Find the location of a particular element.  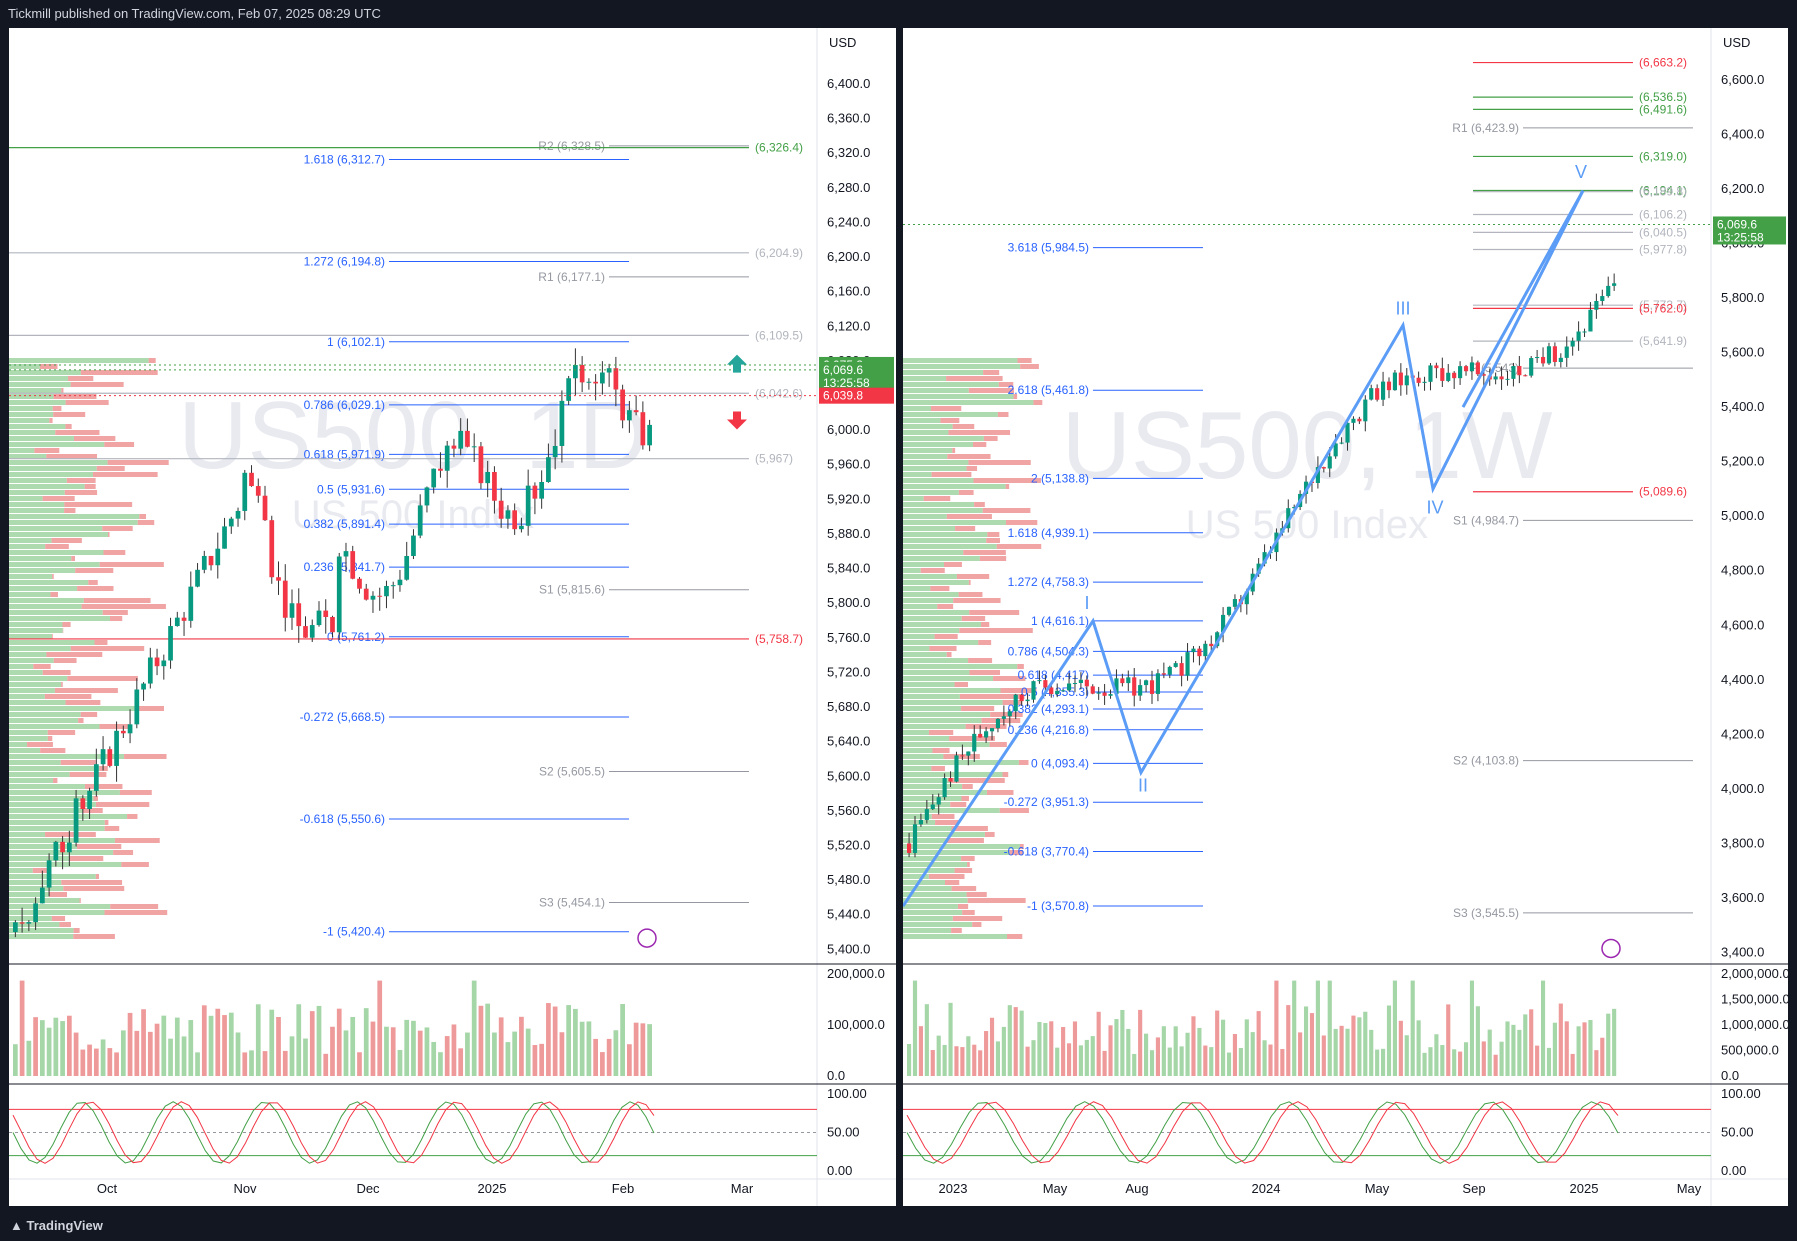

price-badge is located at coordinates (1749, 230).